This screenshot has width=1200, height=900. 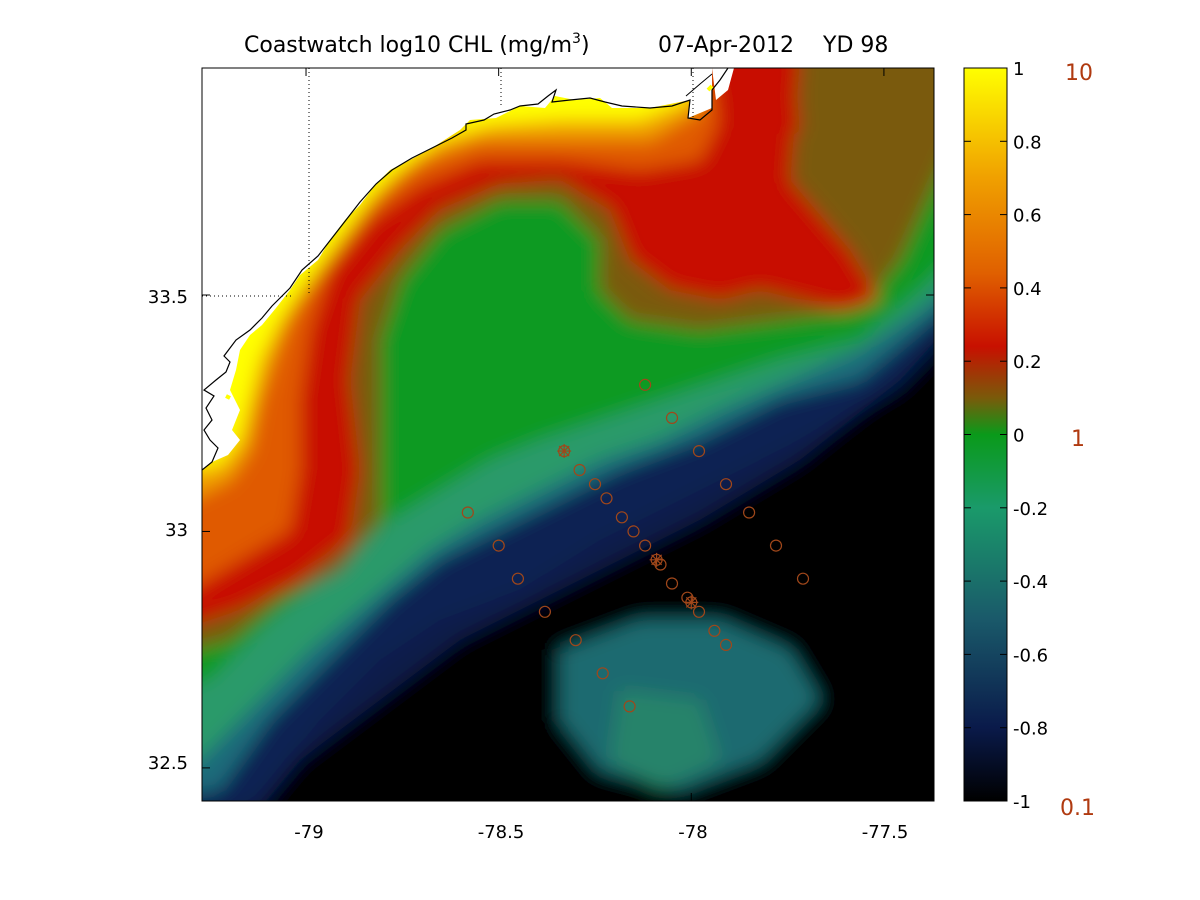 I want to click on y-tick-label: 33.5, so click(x=168, y=297).